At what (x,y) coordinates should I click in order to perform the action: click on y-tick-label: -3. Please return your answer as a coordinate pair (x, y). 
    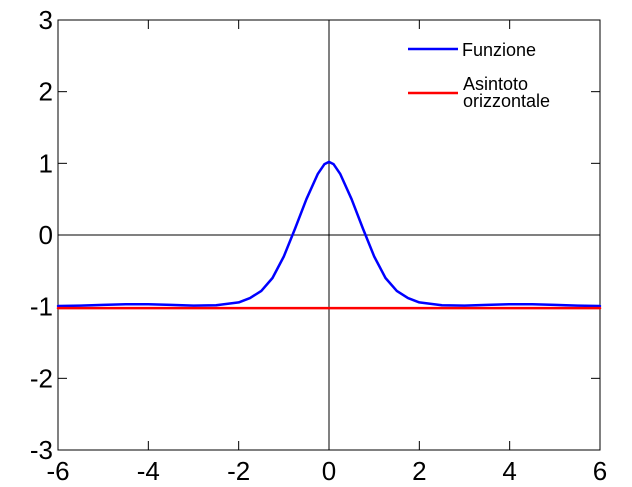
    Looking at the image, I should click on (41, 450).